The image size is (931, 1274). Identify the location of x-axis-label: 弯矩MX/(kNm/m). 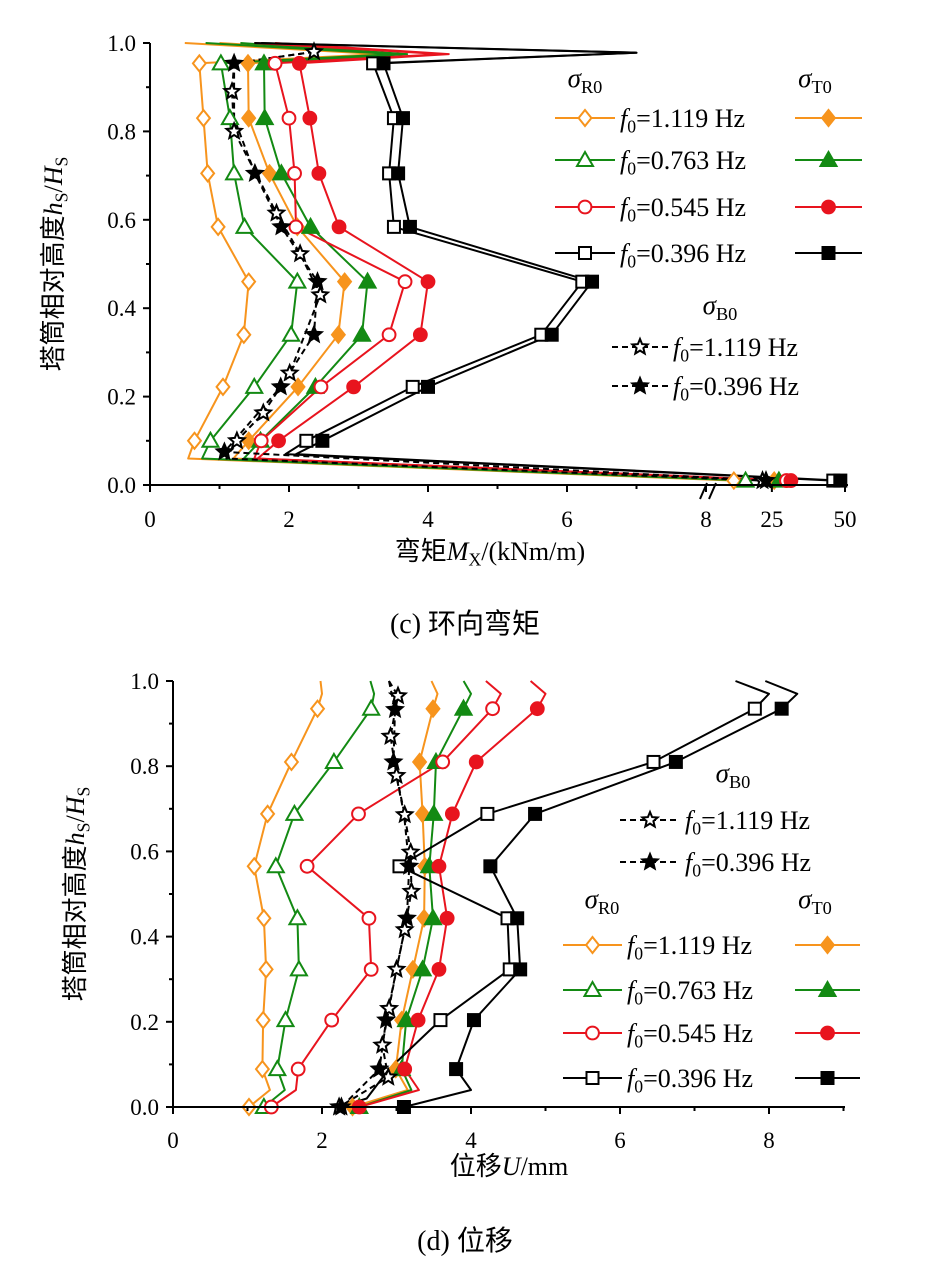
(490, 553).